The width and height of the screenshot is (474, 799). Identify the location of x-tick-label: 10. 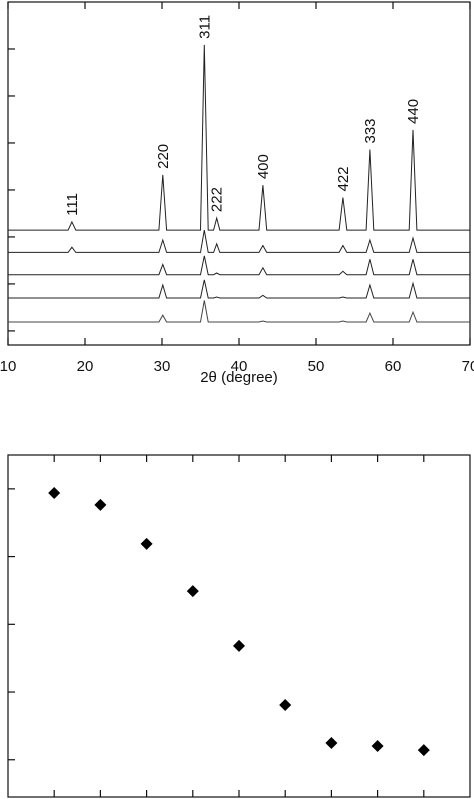
(8, 366).